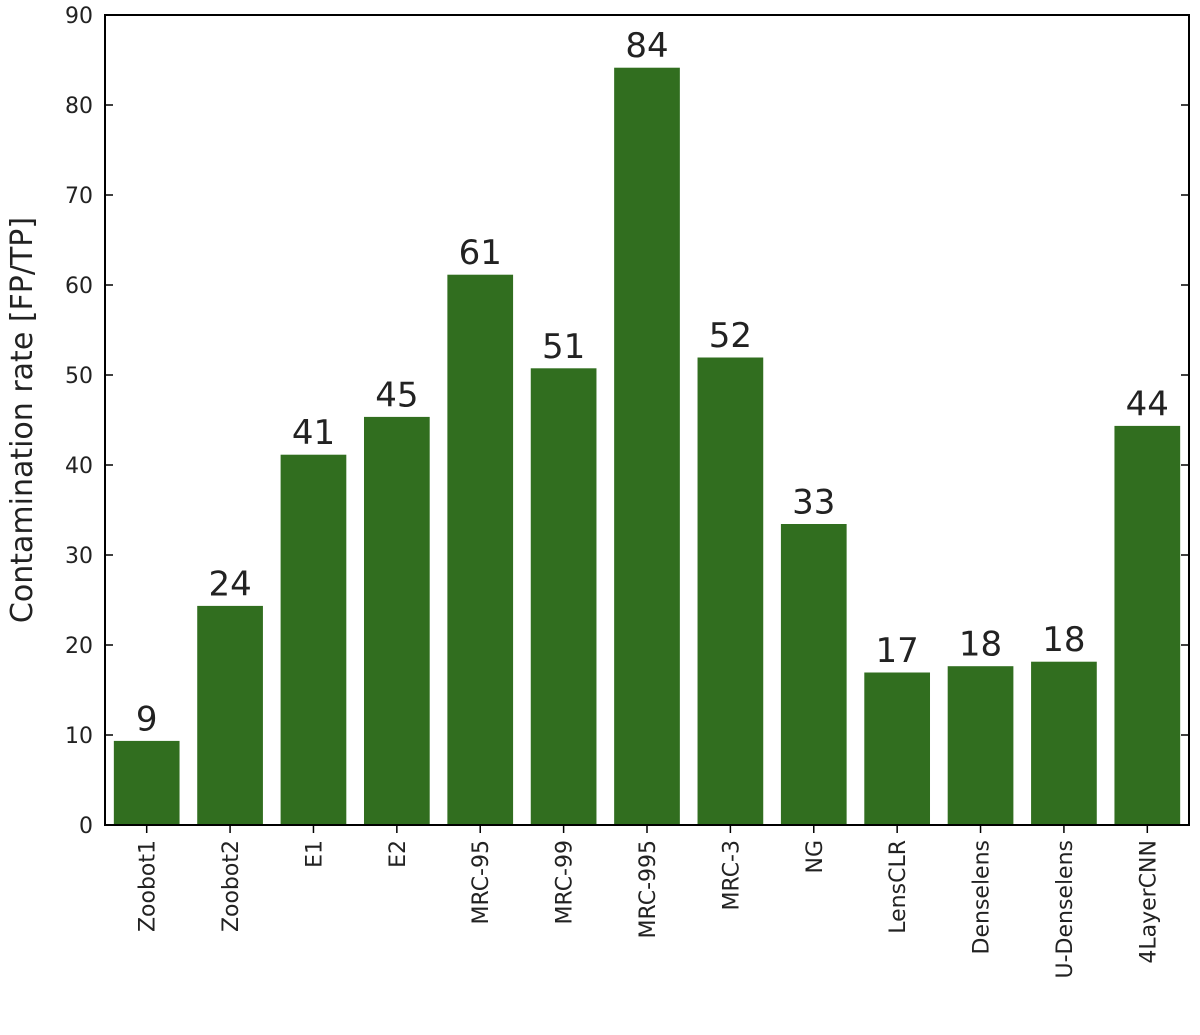 This screenshot has width=1200, height=1035. What do you see at coordinates (982, 897) in the screenshot?
I see `x-tick-label-denselens: Denselens` at bounding box center [982, 897].